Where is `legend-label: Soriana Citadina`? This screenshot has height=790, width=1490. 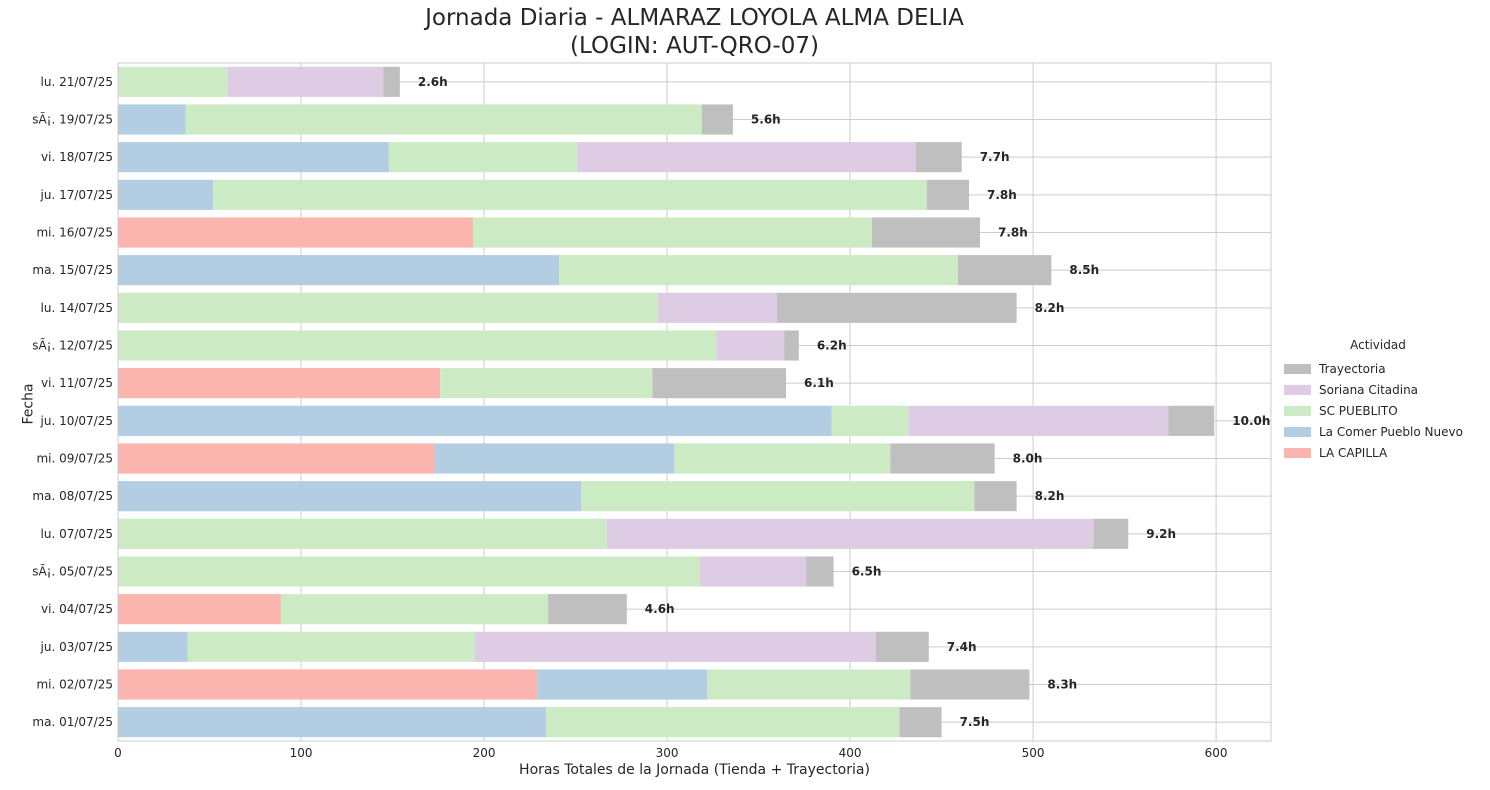
legend-label: Soriana Citadina is located at coordinates (1369, 389).